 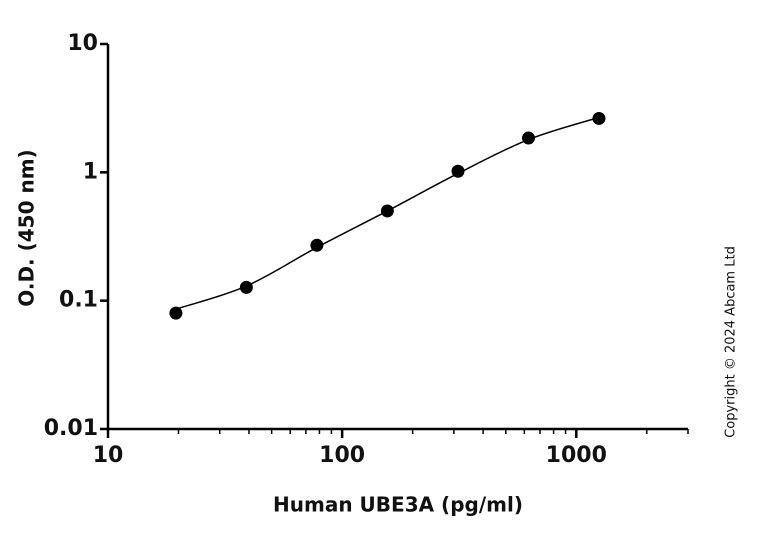 What do you see at coordinates (108, 455) in the screenshot?
I see `x-tick-label: 10` at bounding box center [108, 455].